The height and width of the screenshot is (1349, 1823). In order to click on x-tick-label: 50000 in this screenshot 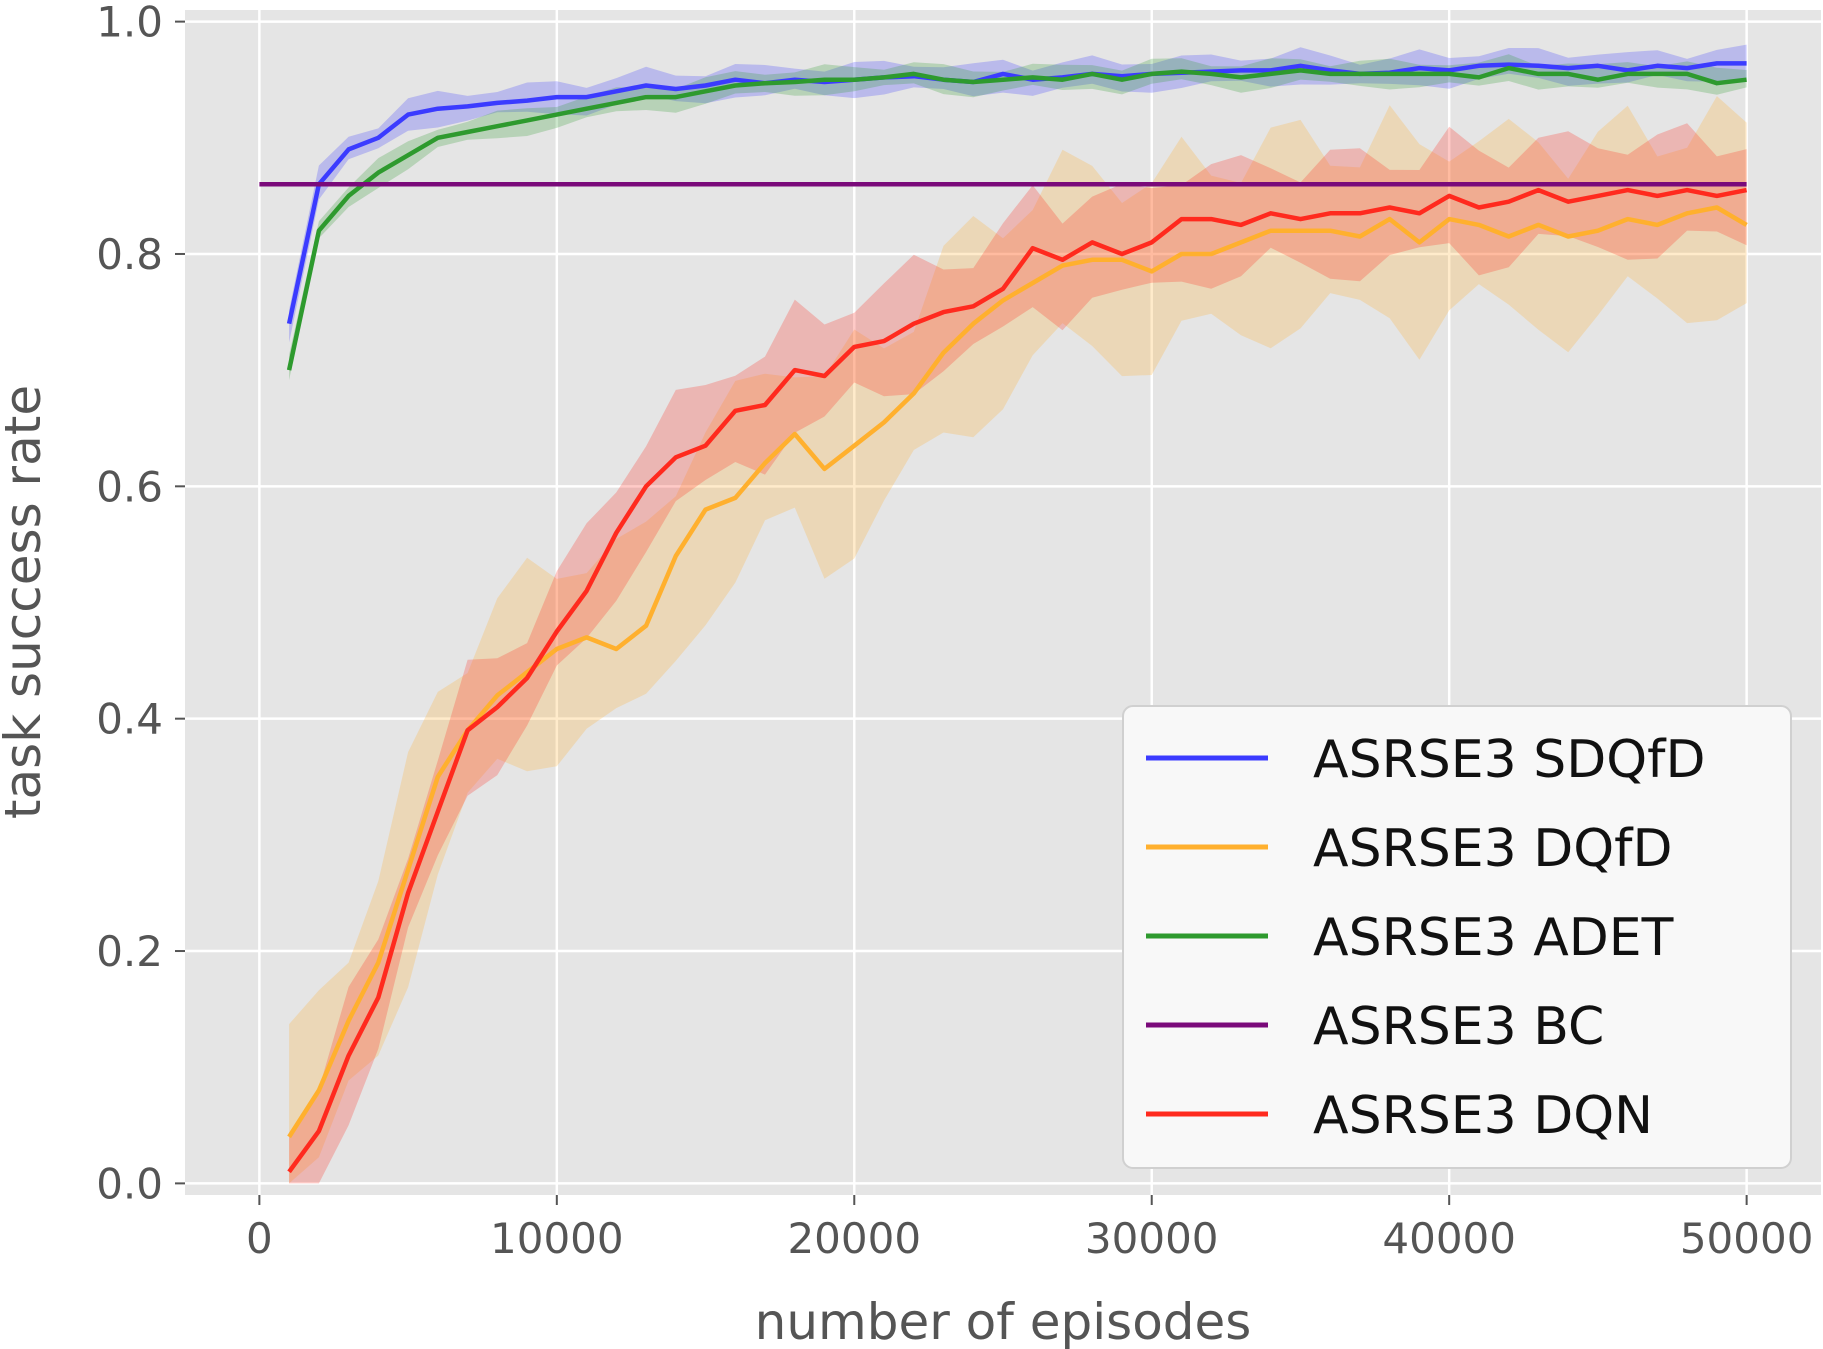, I will do `click(1747, 1238)`.